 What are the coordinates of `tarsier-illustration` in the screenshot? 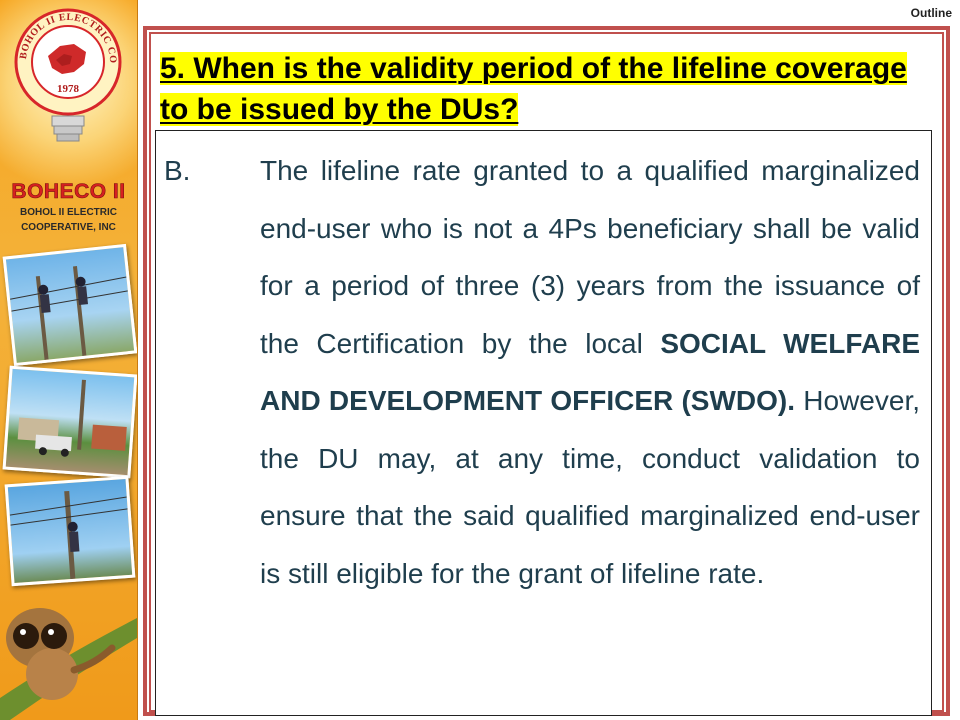 It's located at (68, 664).